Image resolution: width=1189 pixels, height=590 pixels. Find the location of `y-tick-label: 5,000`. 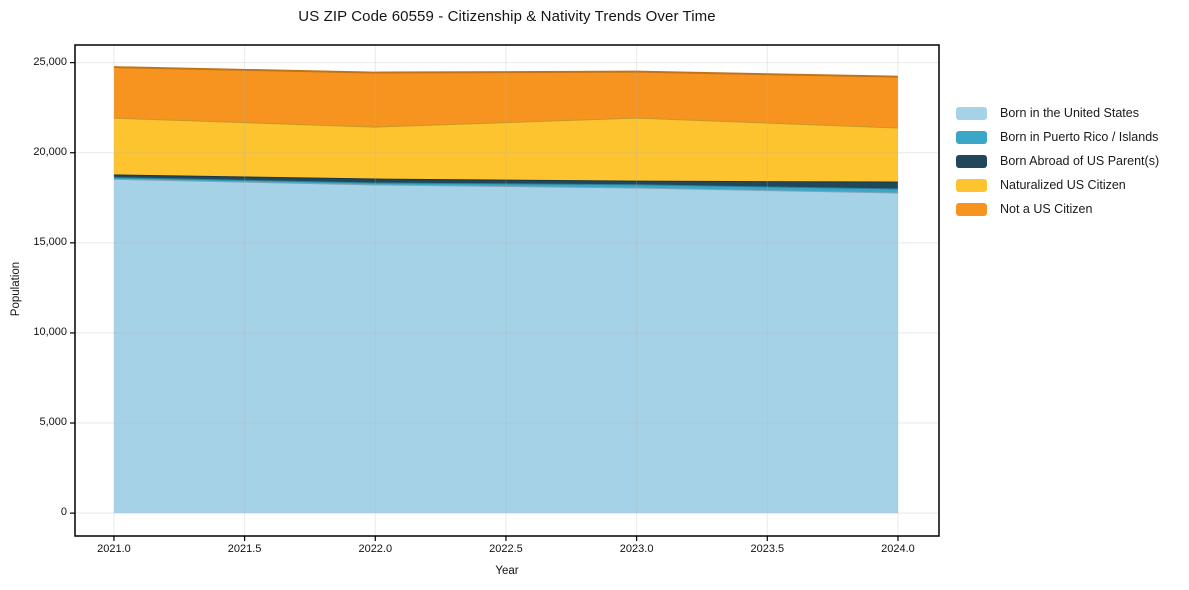

y-tick-label: 5,000 is located at coordinates (53, 422).